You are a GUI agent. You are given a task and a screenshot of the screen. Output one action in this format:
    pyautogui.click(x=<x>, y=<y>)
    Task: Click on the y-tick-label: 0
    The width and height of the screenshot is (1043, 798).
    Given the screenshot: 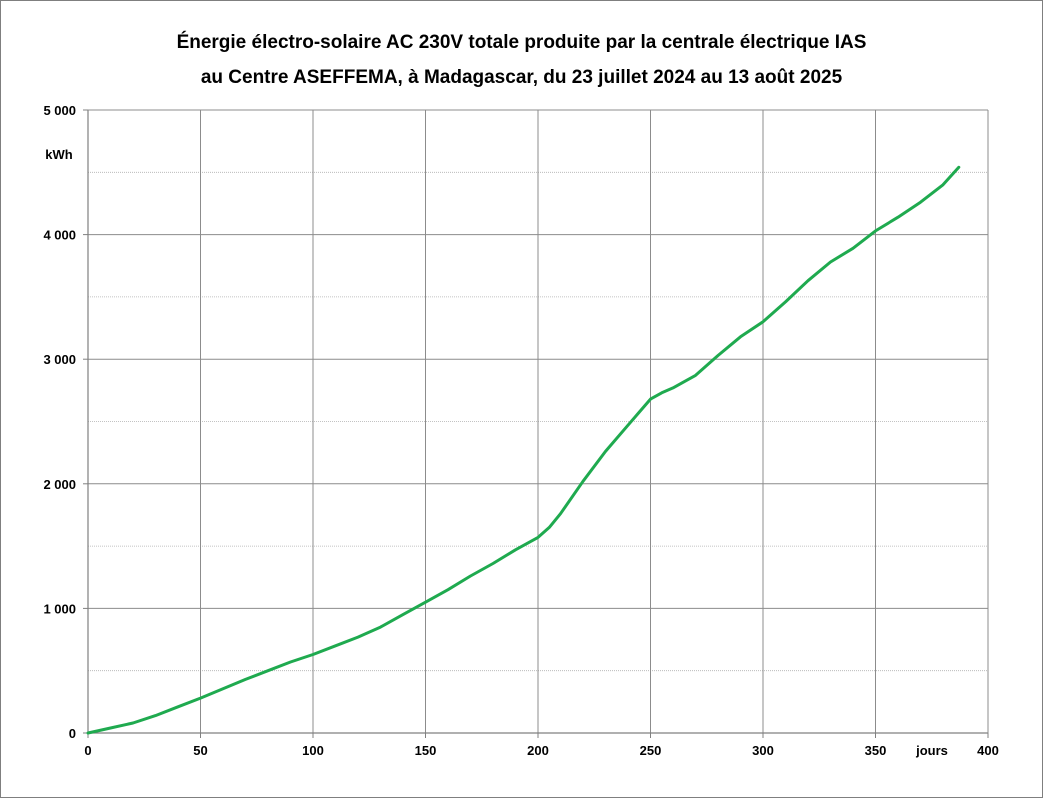 What is the action you would take?
    pyautogui.click(x=72, y=733)
    